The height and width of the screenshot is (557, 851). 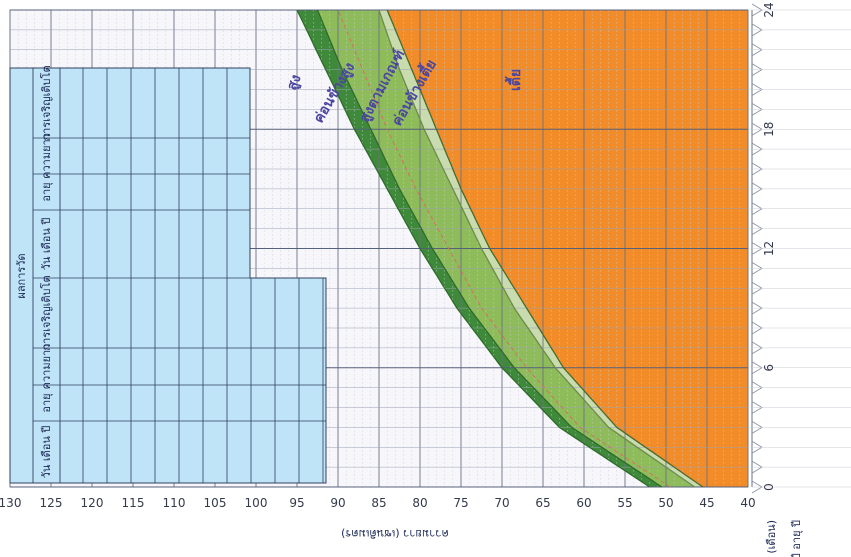 I want to click on y-tick-label: 75, so click(x=460, y=503).